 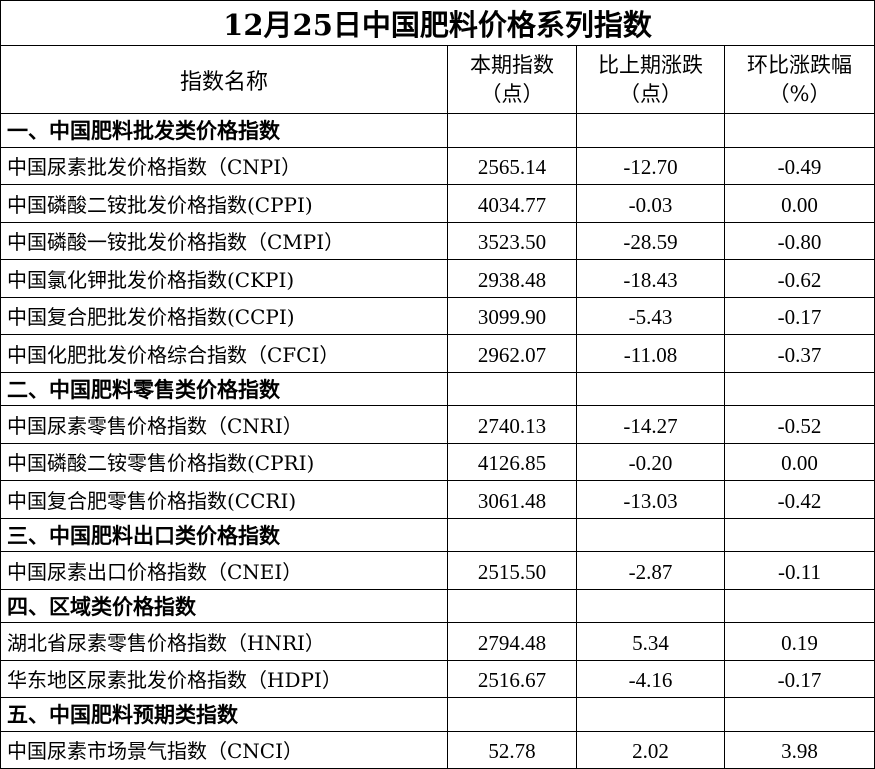 What do you see at coordinates (512, 165) in the screenshot?
I see `current-index-cell: 2565.14` at bounding box center [512, 165].